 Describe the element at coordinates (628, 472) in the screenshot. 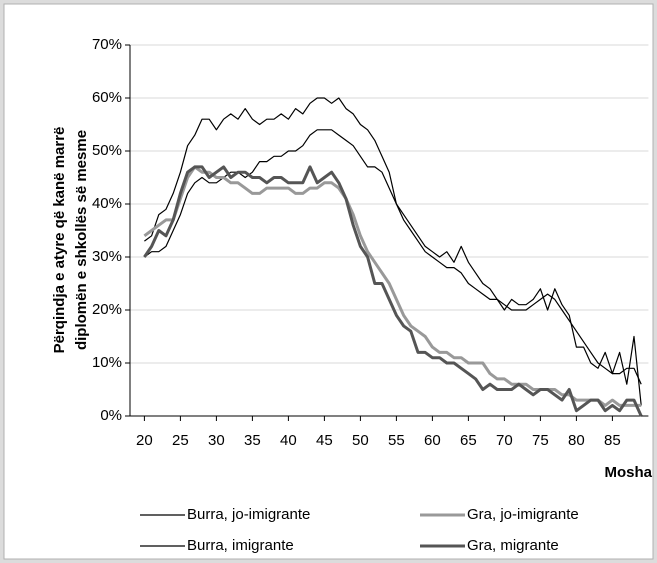

I see `x-axis-title: Mosha` at that location.